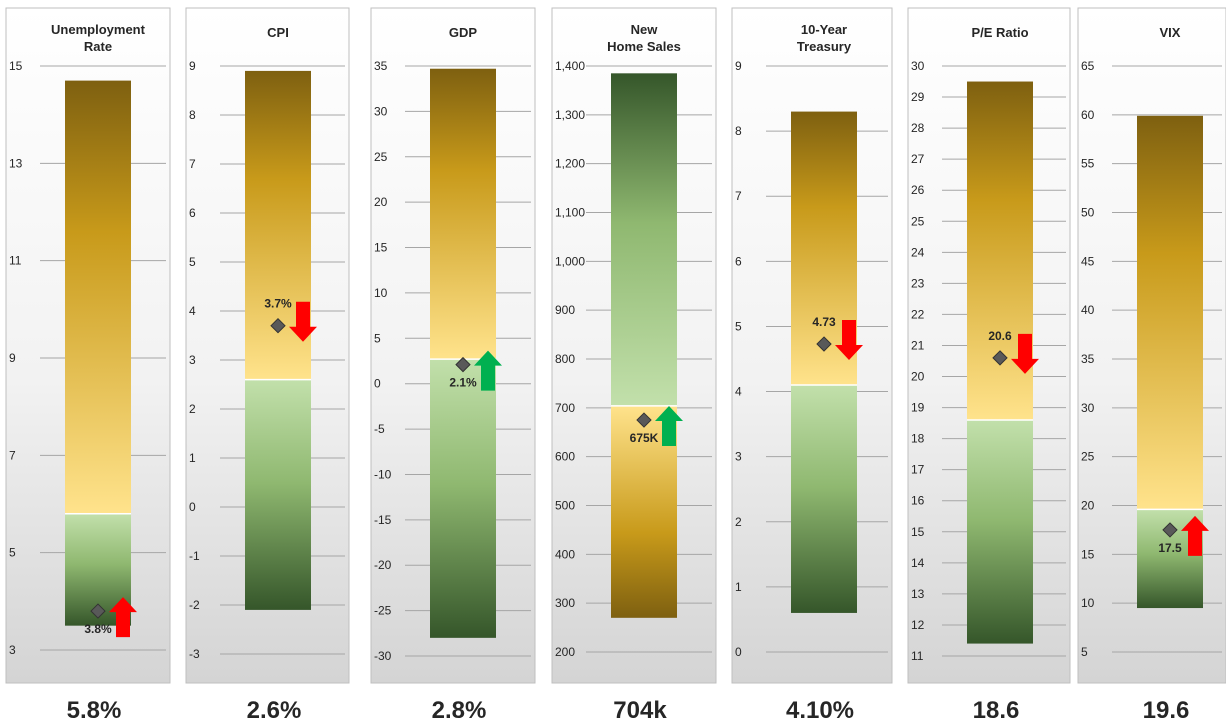 This screenshot has width=1226, height=726. What do you see at coordinates (918, 345) in the screenshot?
I see `y-tick-label: 21` at bounding box center [918, 345].